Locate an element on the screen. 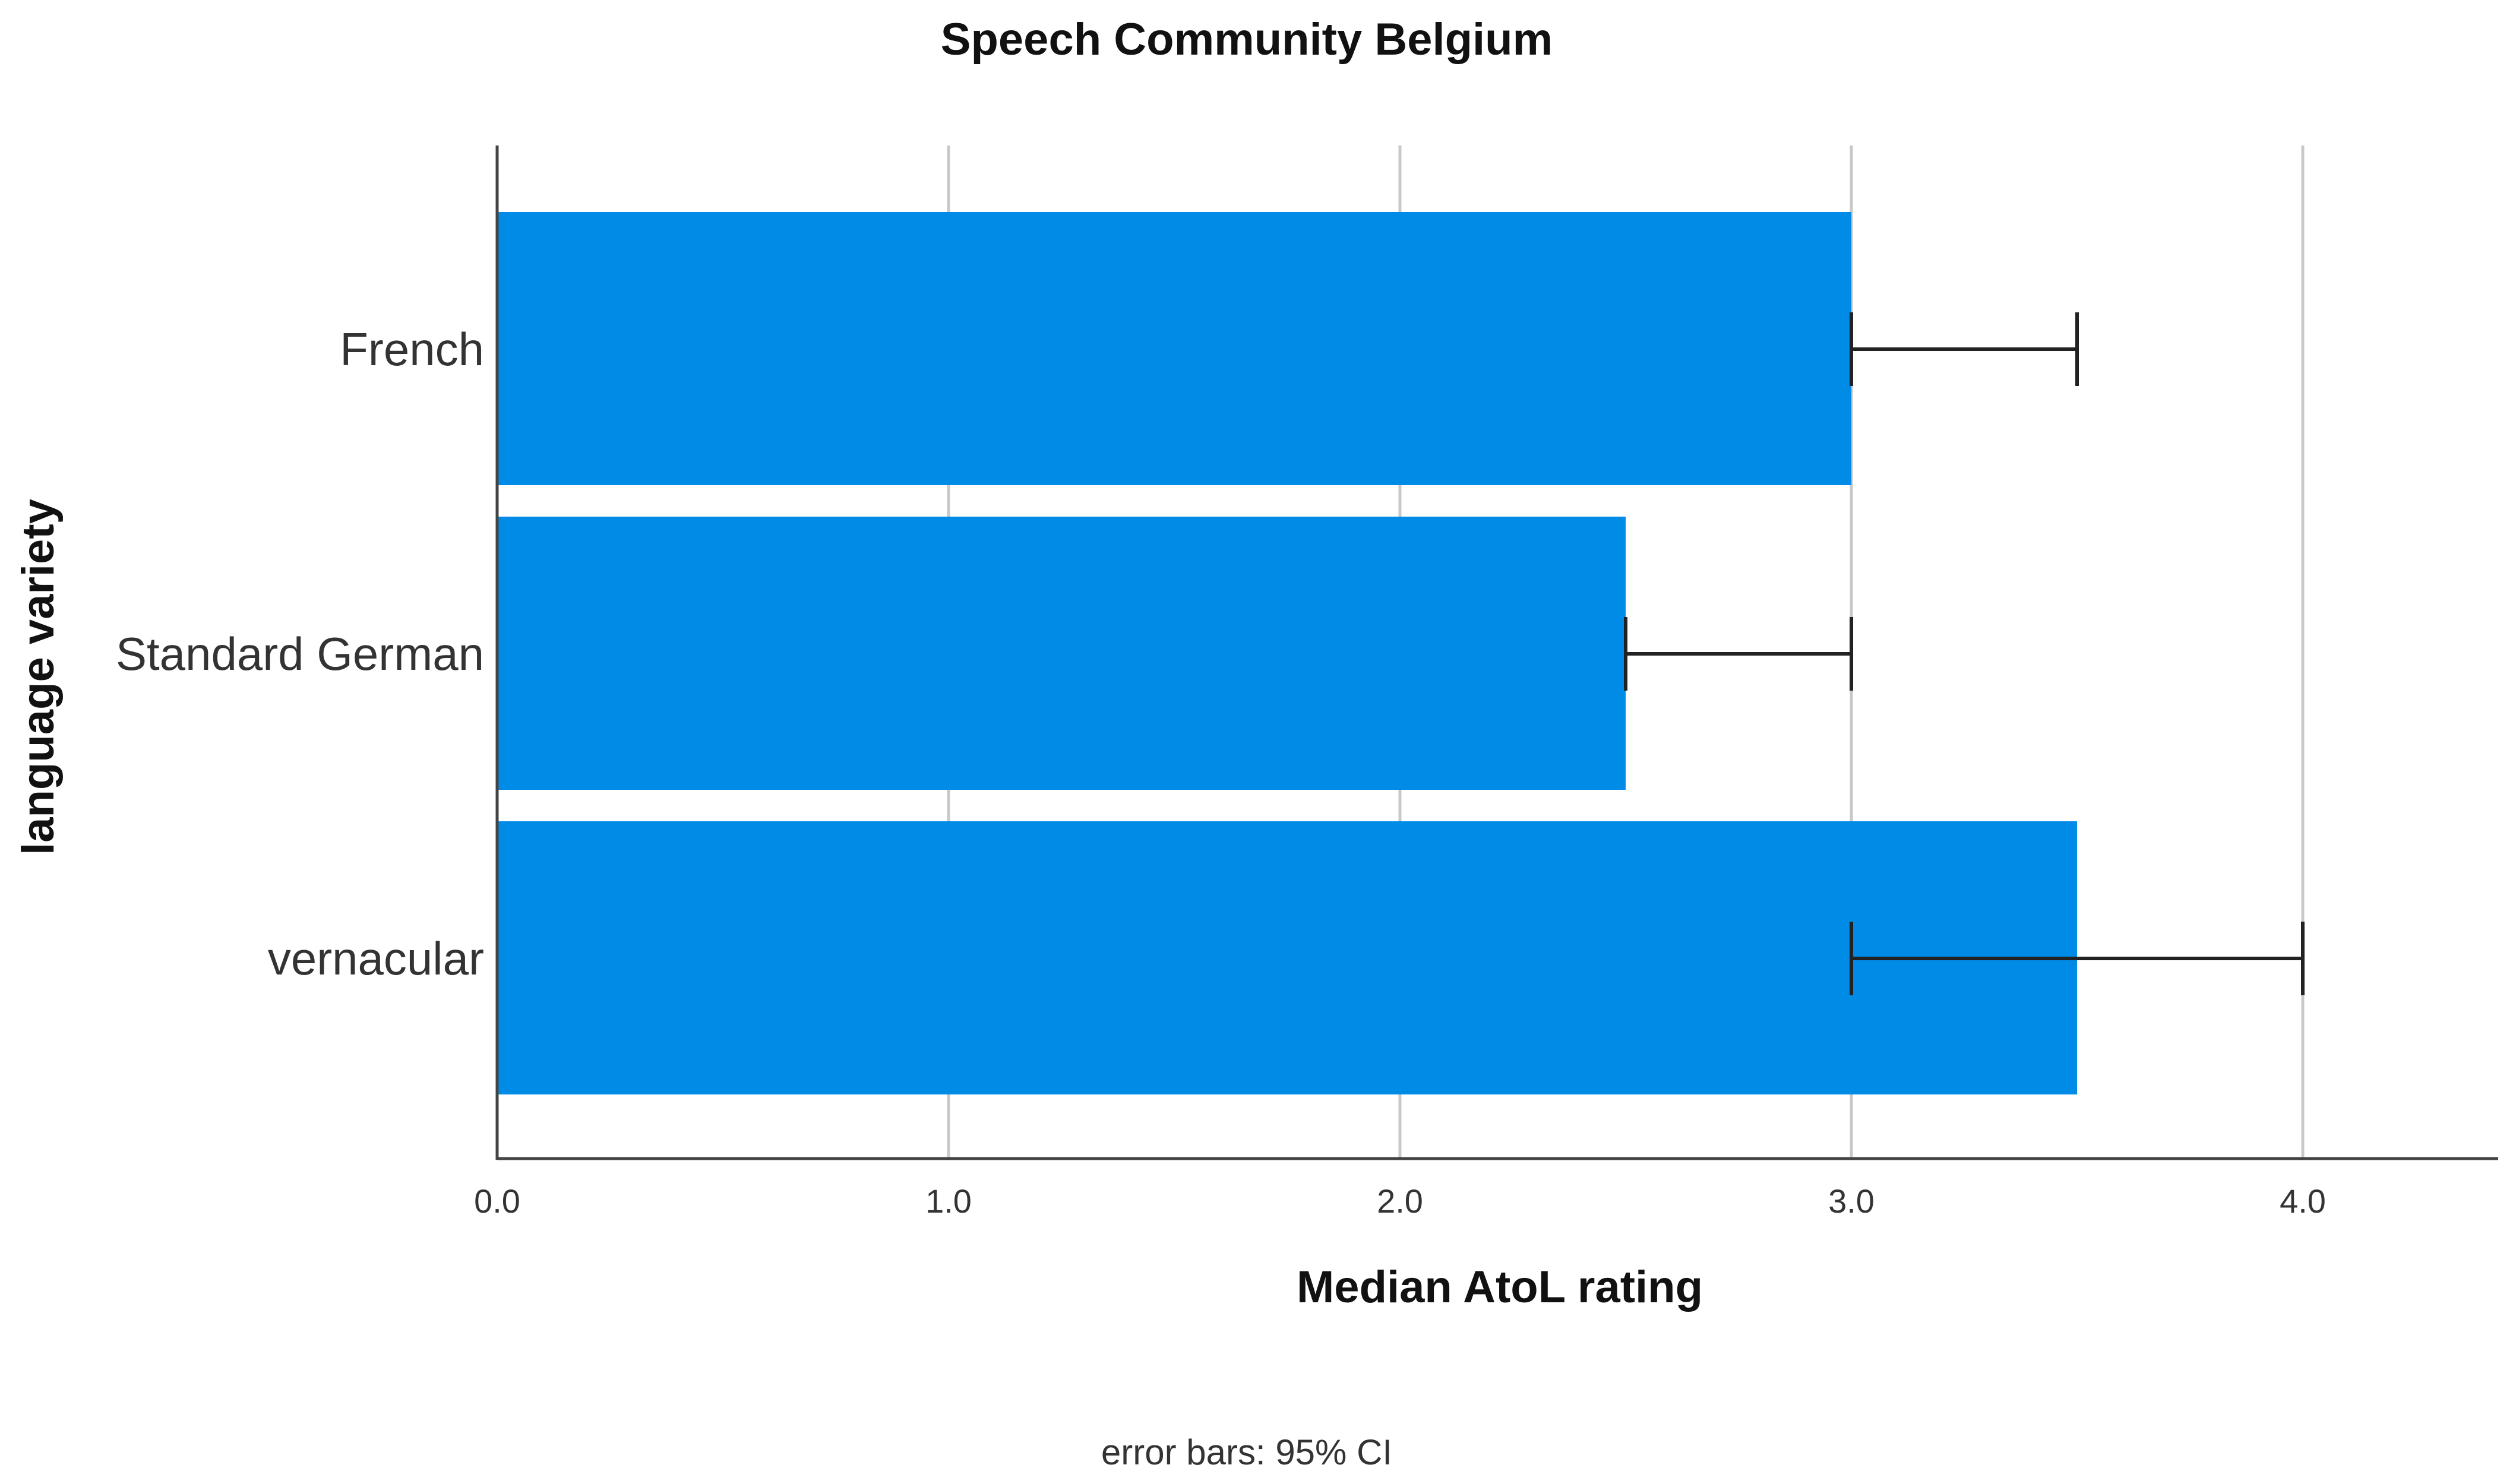 The width and height of the screenshot is (2516, 1484). category-label-2: vernacular is located at coordinates (376, 958).